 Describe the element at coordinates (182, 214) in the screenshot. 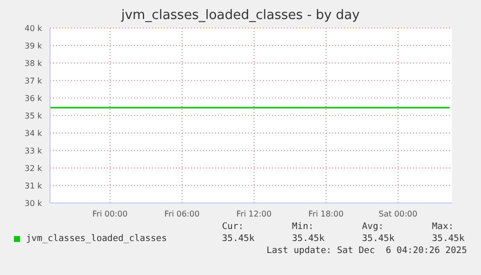

I see `x-tick-label: Fri 06:00` at that location.